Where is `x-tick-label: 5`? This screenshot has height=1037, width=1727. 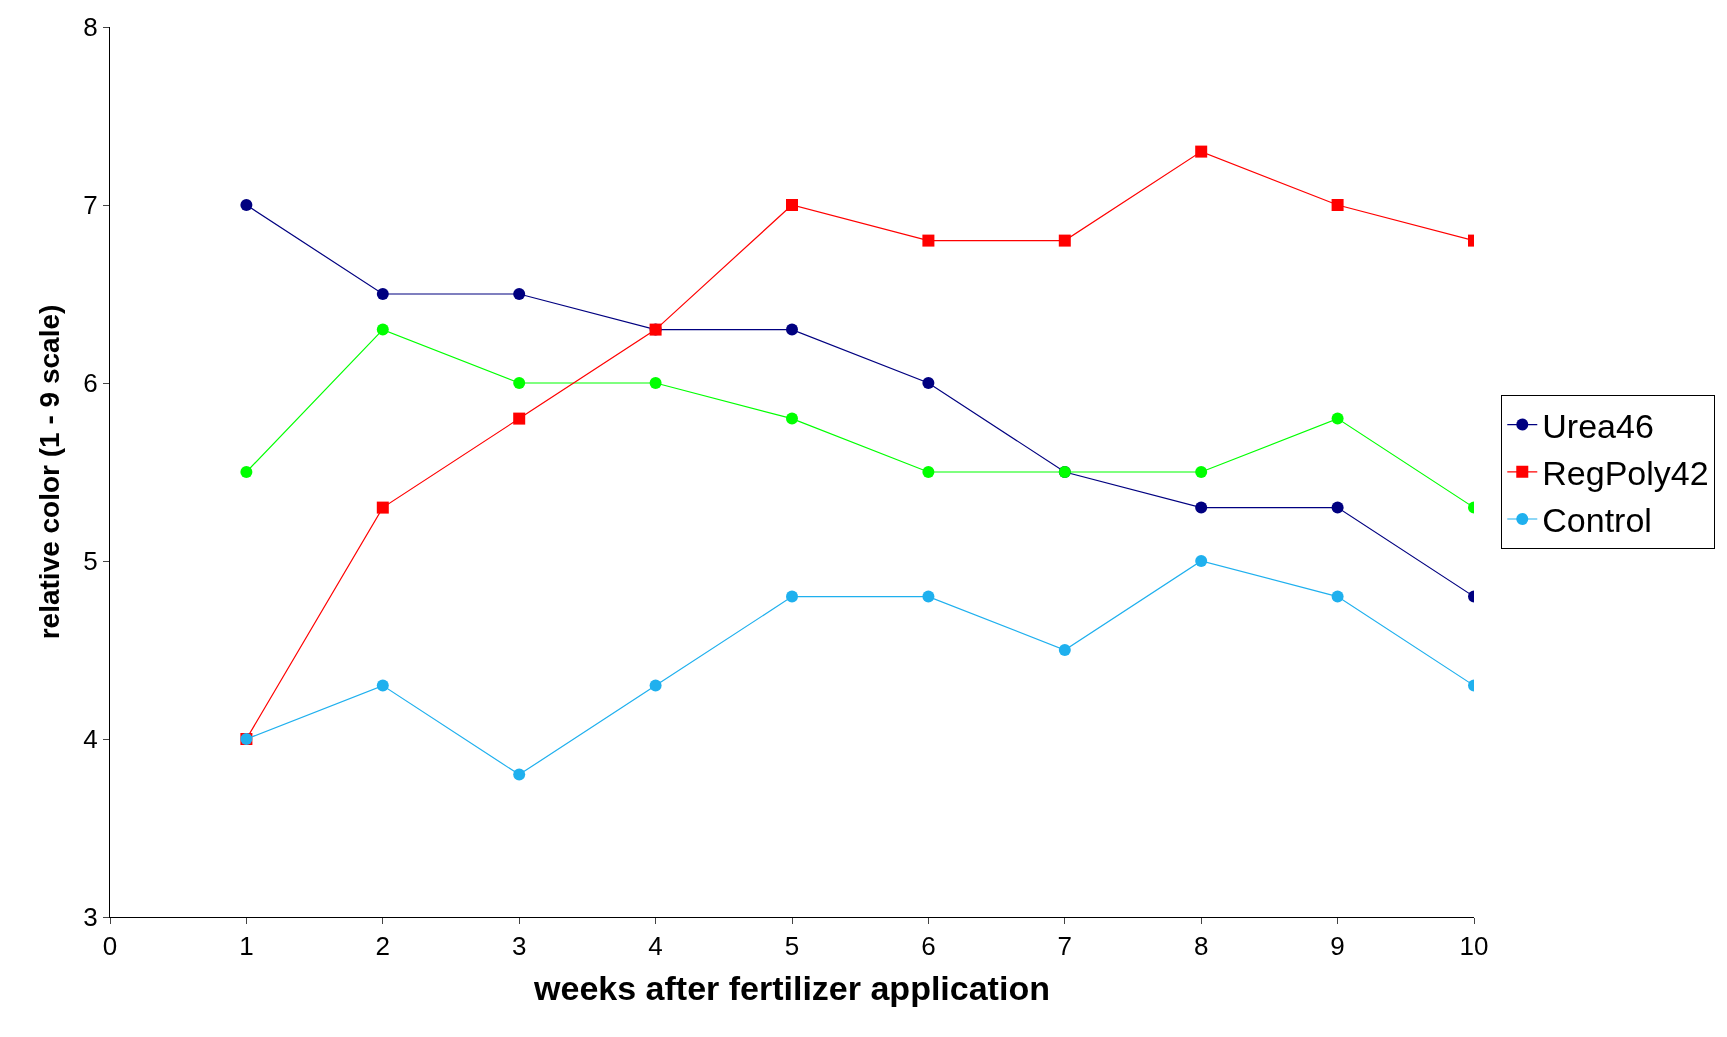
x-tick-label: 5 is located at coordinates (792, 946).